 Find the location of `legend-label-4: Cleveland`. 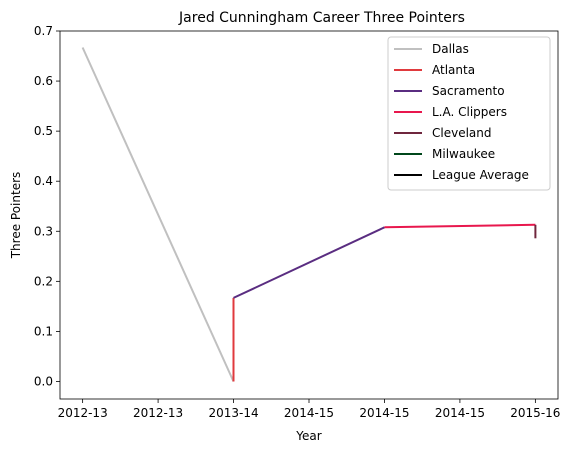

legend-label-4: Cleveland is located at coordinates (462, 133).